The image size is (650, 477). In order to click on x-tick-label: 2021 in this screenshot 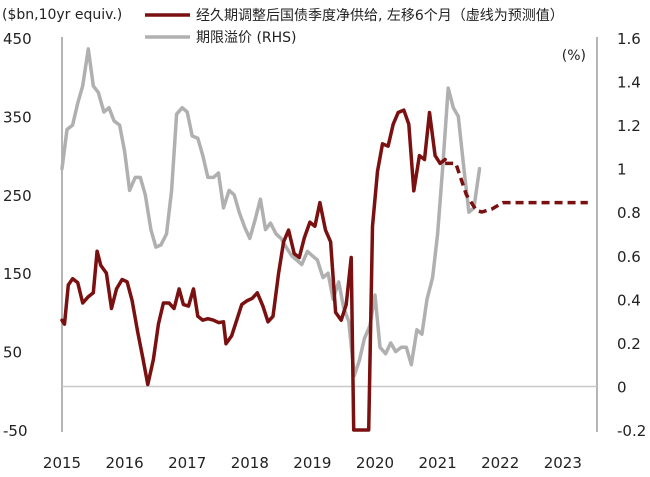, I will do `click(438, 463)`.